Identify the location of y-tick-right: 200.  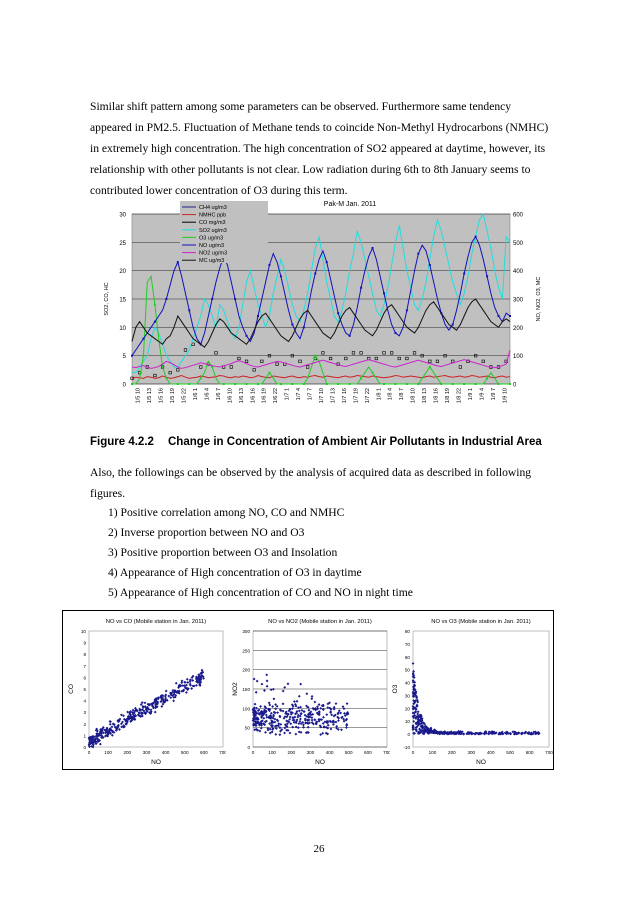
(518, 329).